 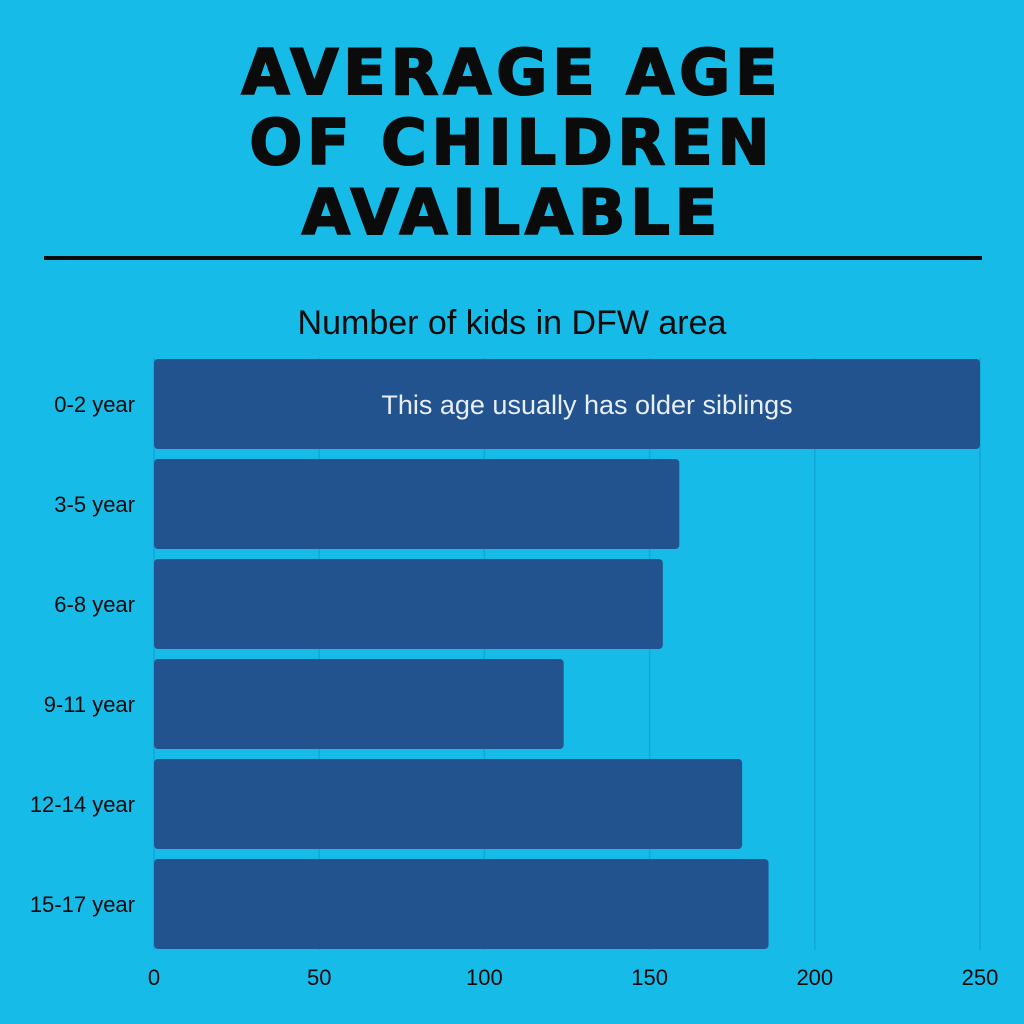 I want to click on annotations: This age usually has older siblings, so click(x=586, y=405).